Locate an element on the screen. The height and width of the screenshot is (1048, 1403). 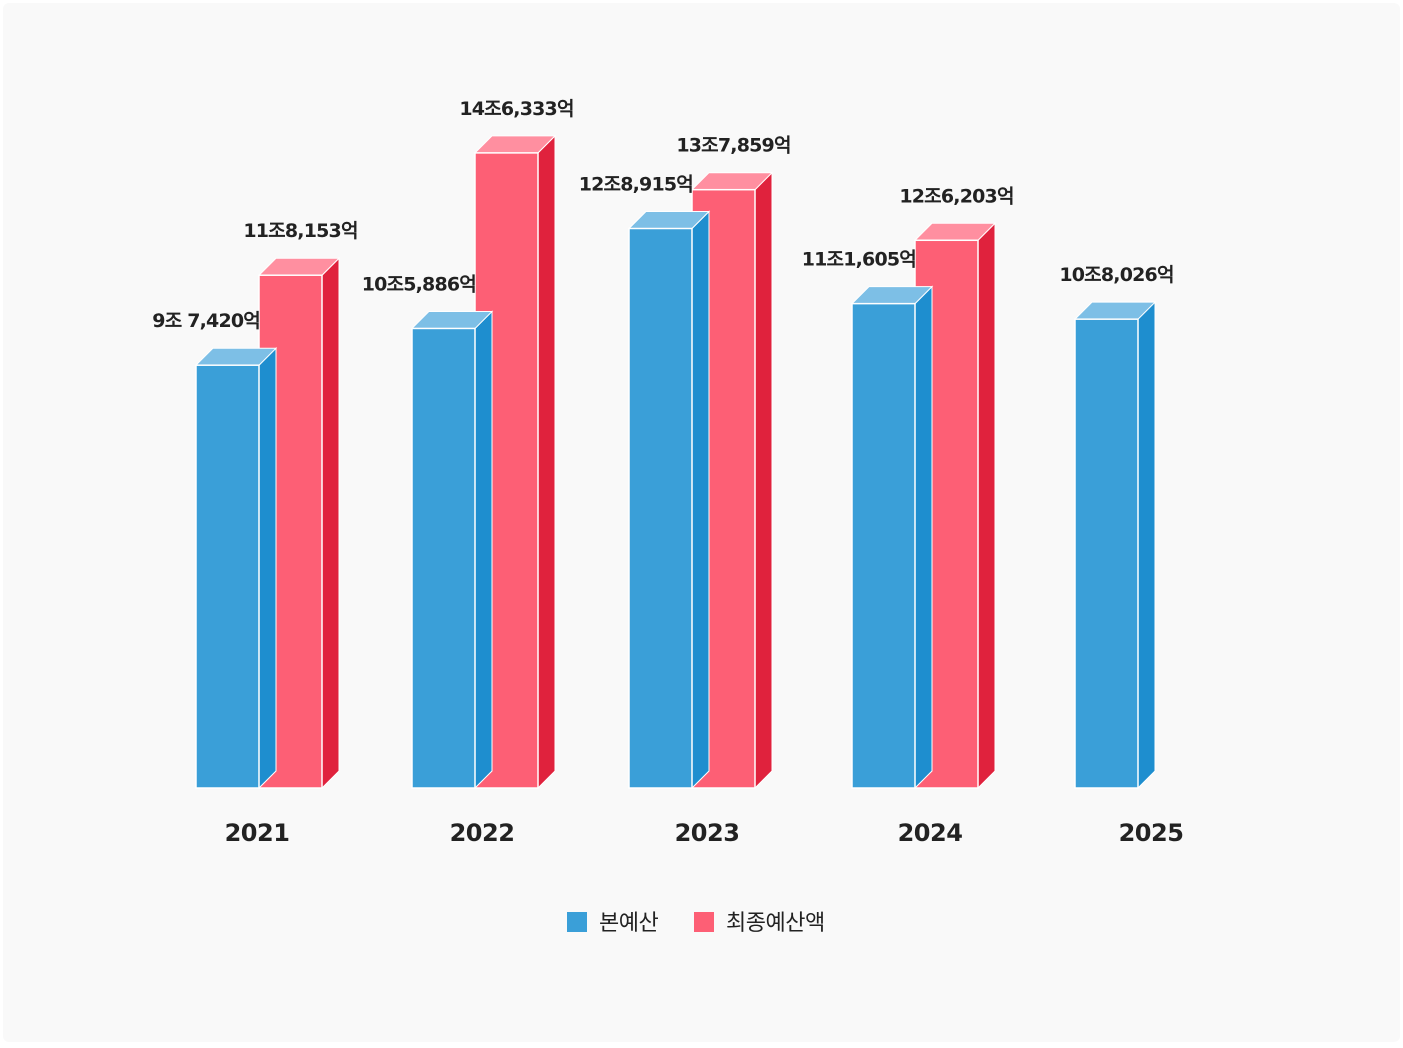
value-label-final-2022: 14조6,333억 is located at coordinates (516, 109).